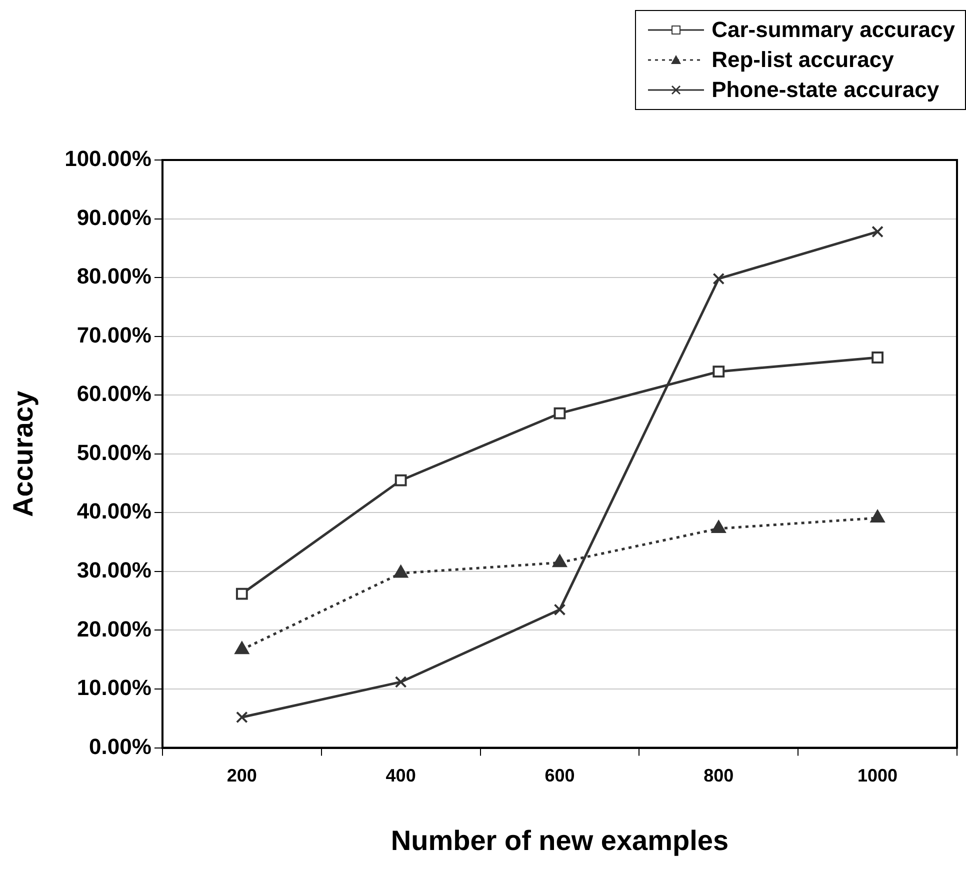 The width and height of the screenshot is (966, 869). What do you see at coordinates (719, 776) in the screenshot?
I see `x-tick-label: 800` at bounding box center [719, 776].